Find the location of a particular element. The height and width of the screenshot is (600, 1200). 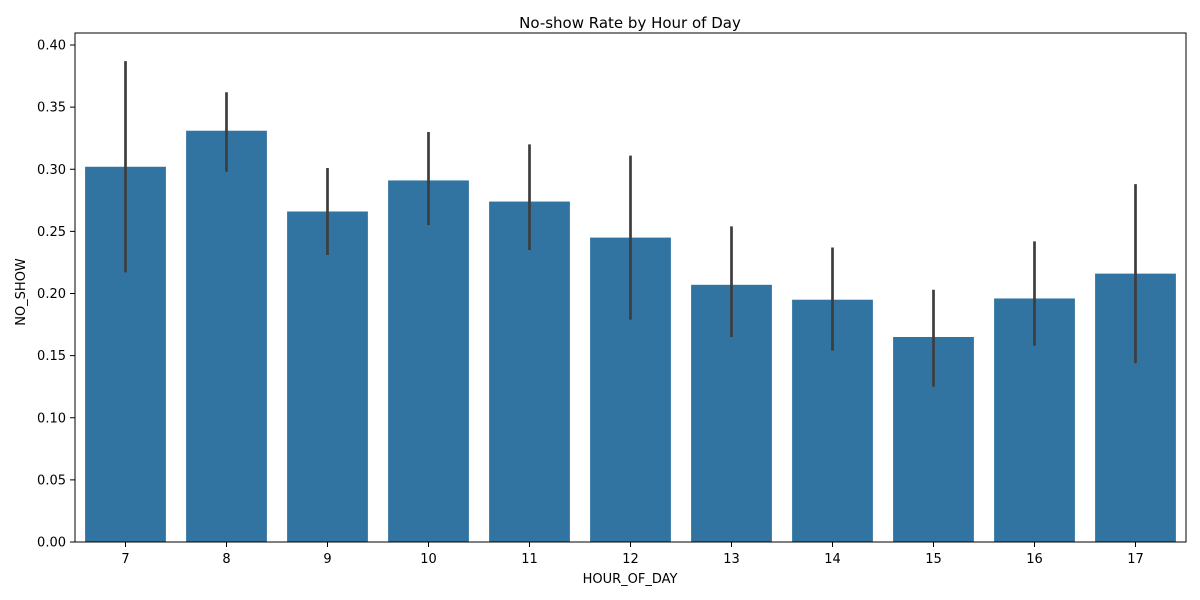

y-tick-label: 0.30 is located at coordinates (51, 170).